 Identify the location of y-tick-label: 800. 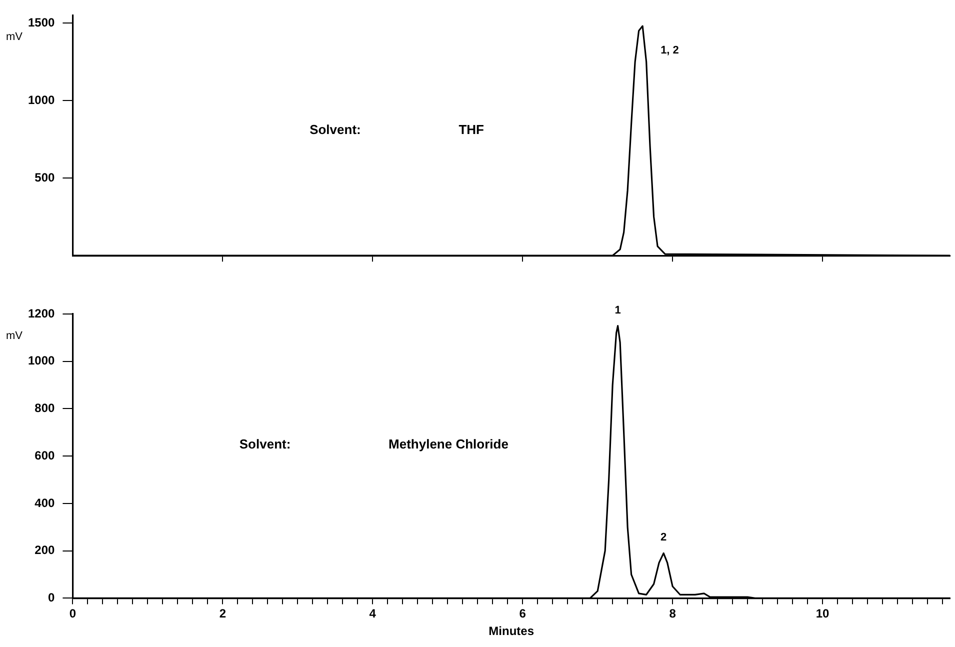
(45, 408).